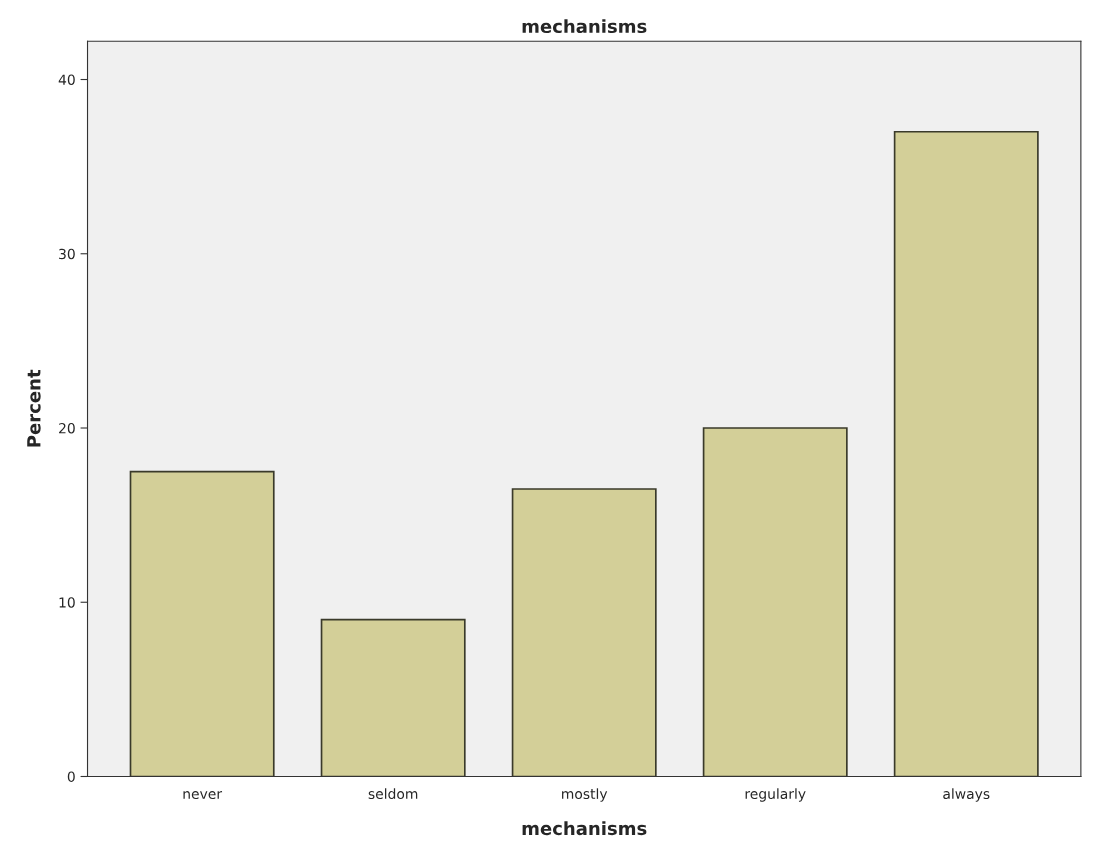 The width and height of the screenshot is (1094, 858). What do you see at coordinates (393, 794) in the screenshot?
I see `x-tick-label: seldom` at bounding box center [393, 794].